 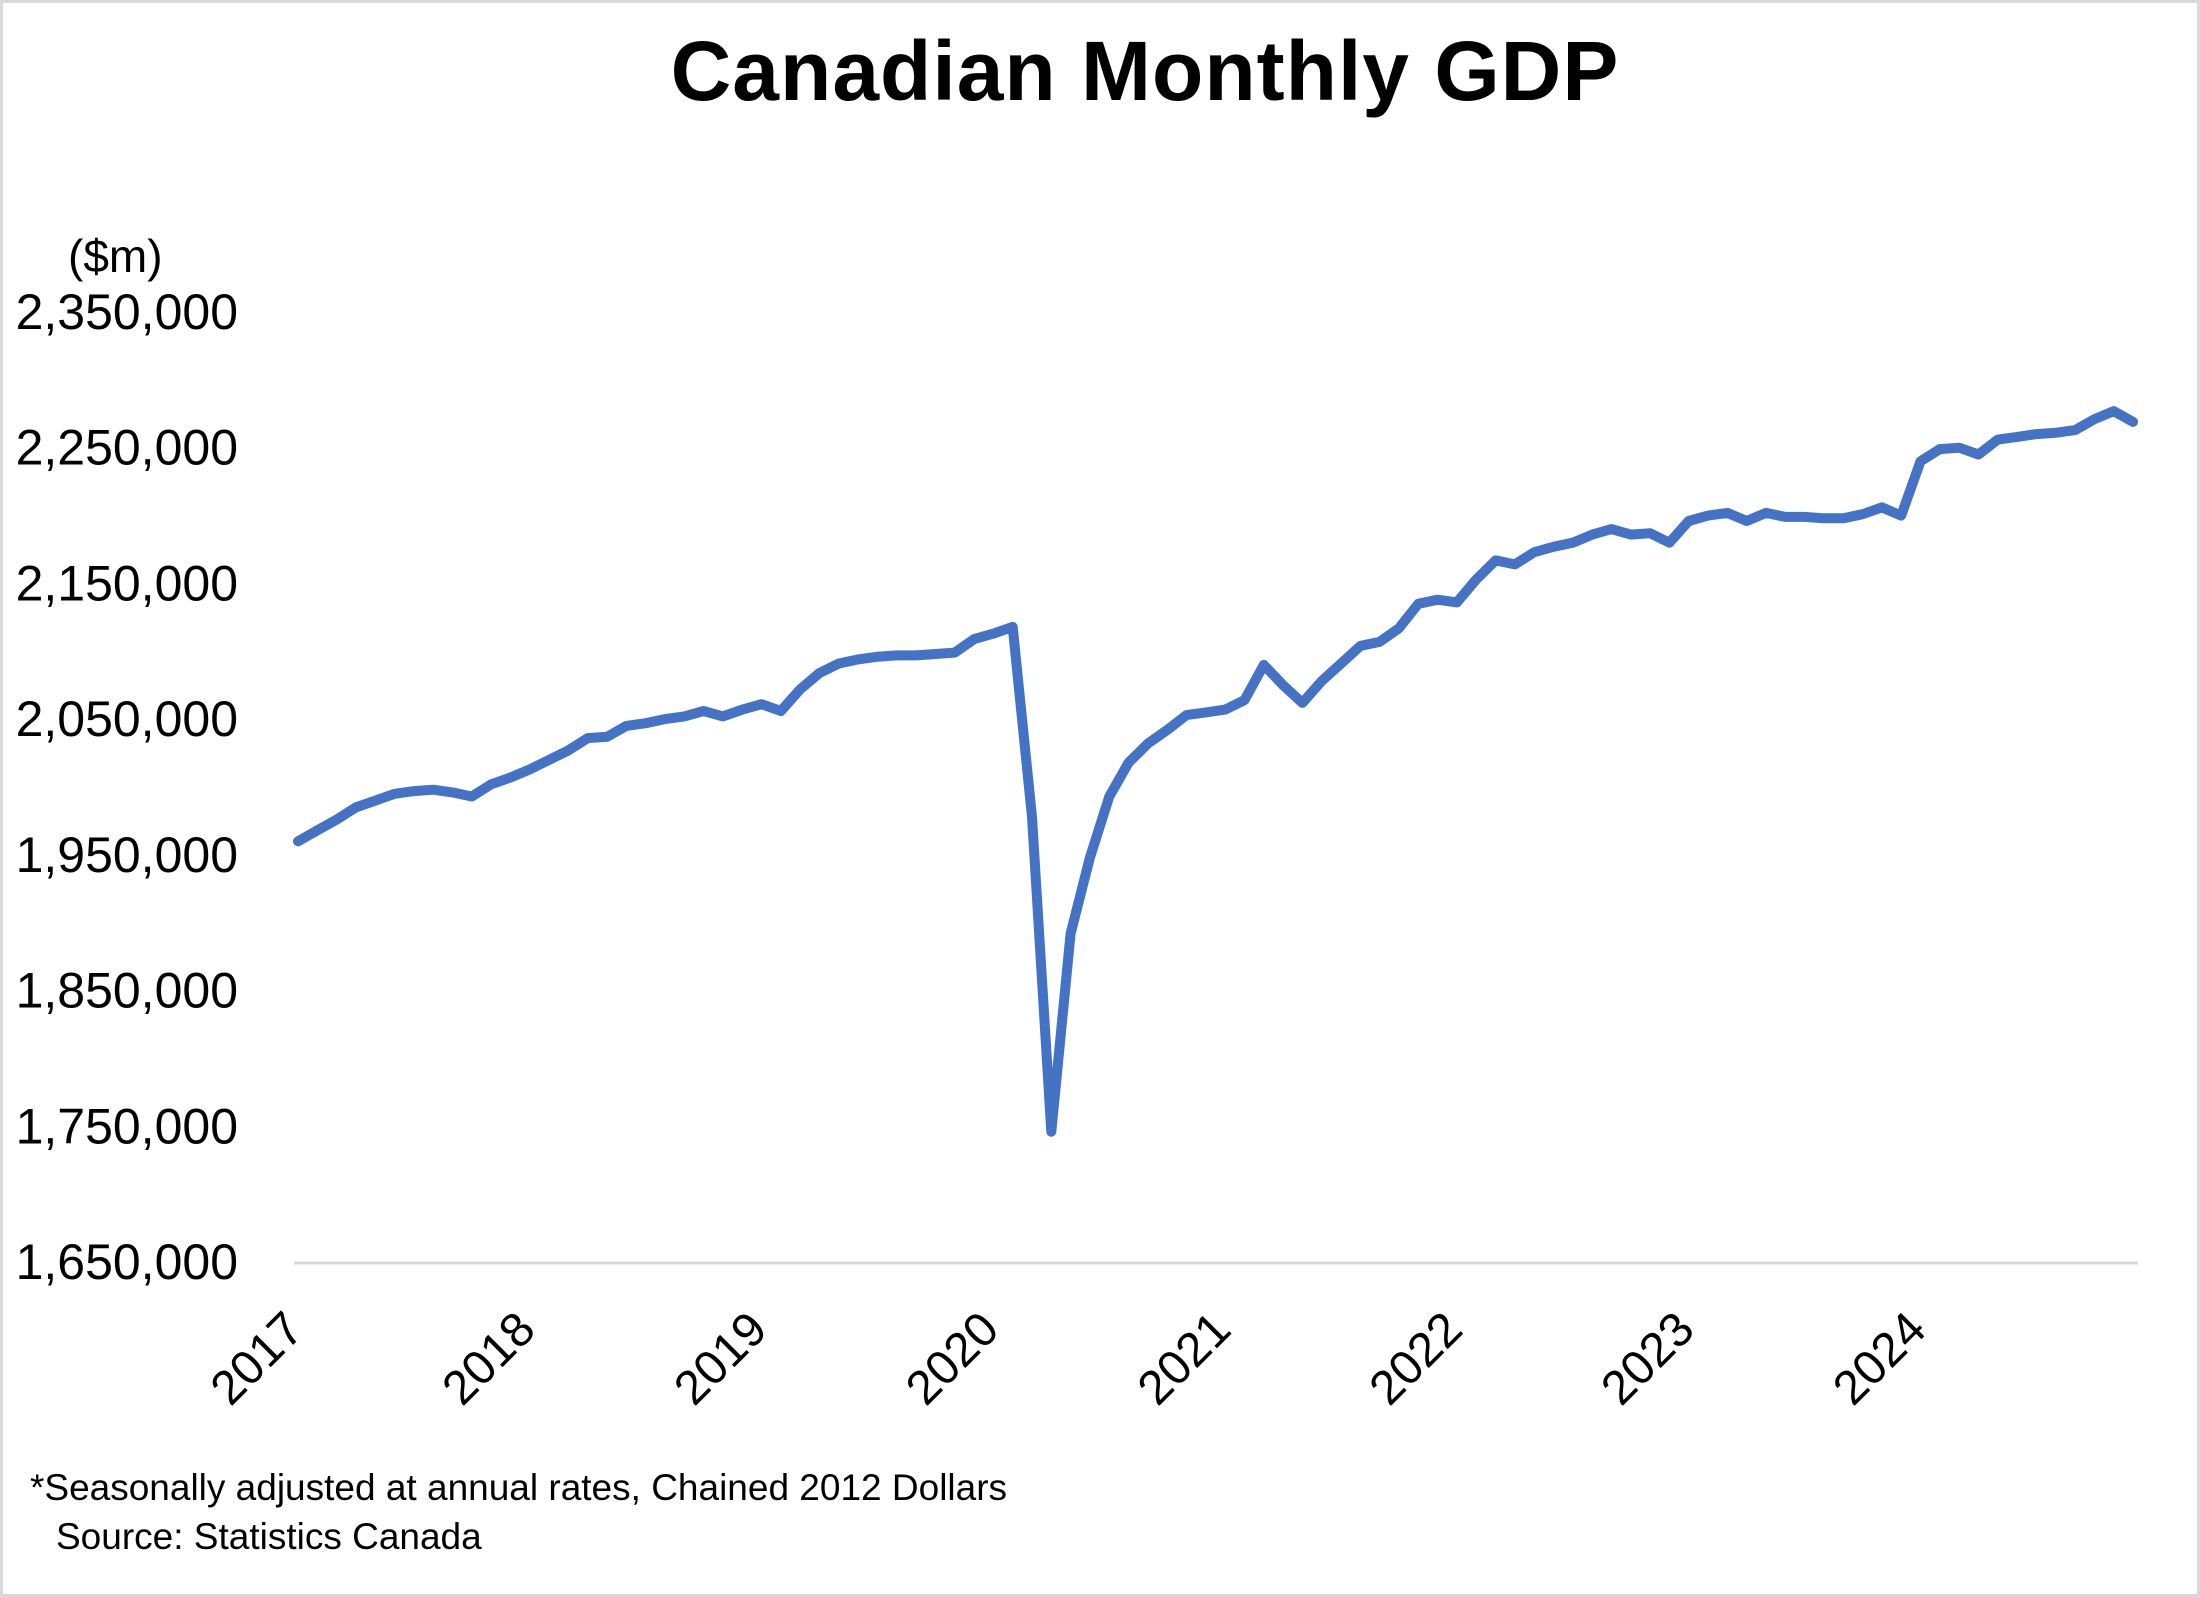 I want to click on x-axis-year-label: 2021, so click(x=1184, y=1358).